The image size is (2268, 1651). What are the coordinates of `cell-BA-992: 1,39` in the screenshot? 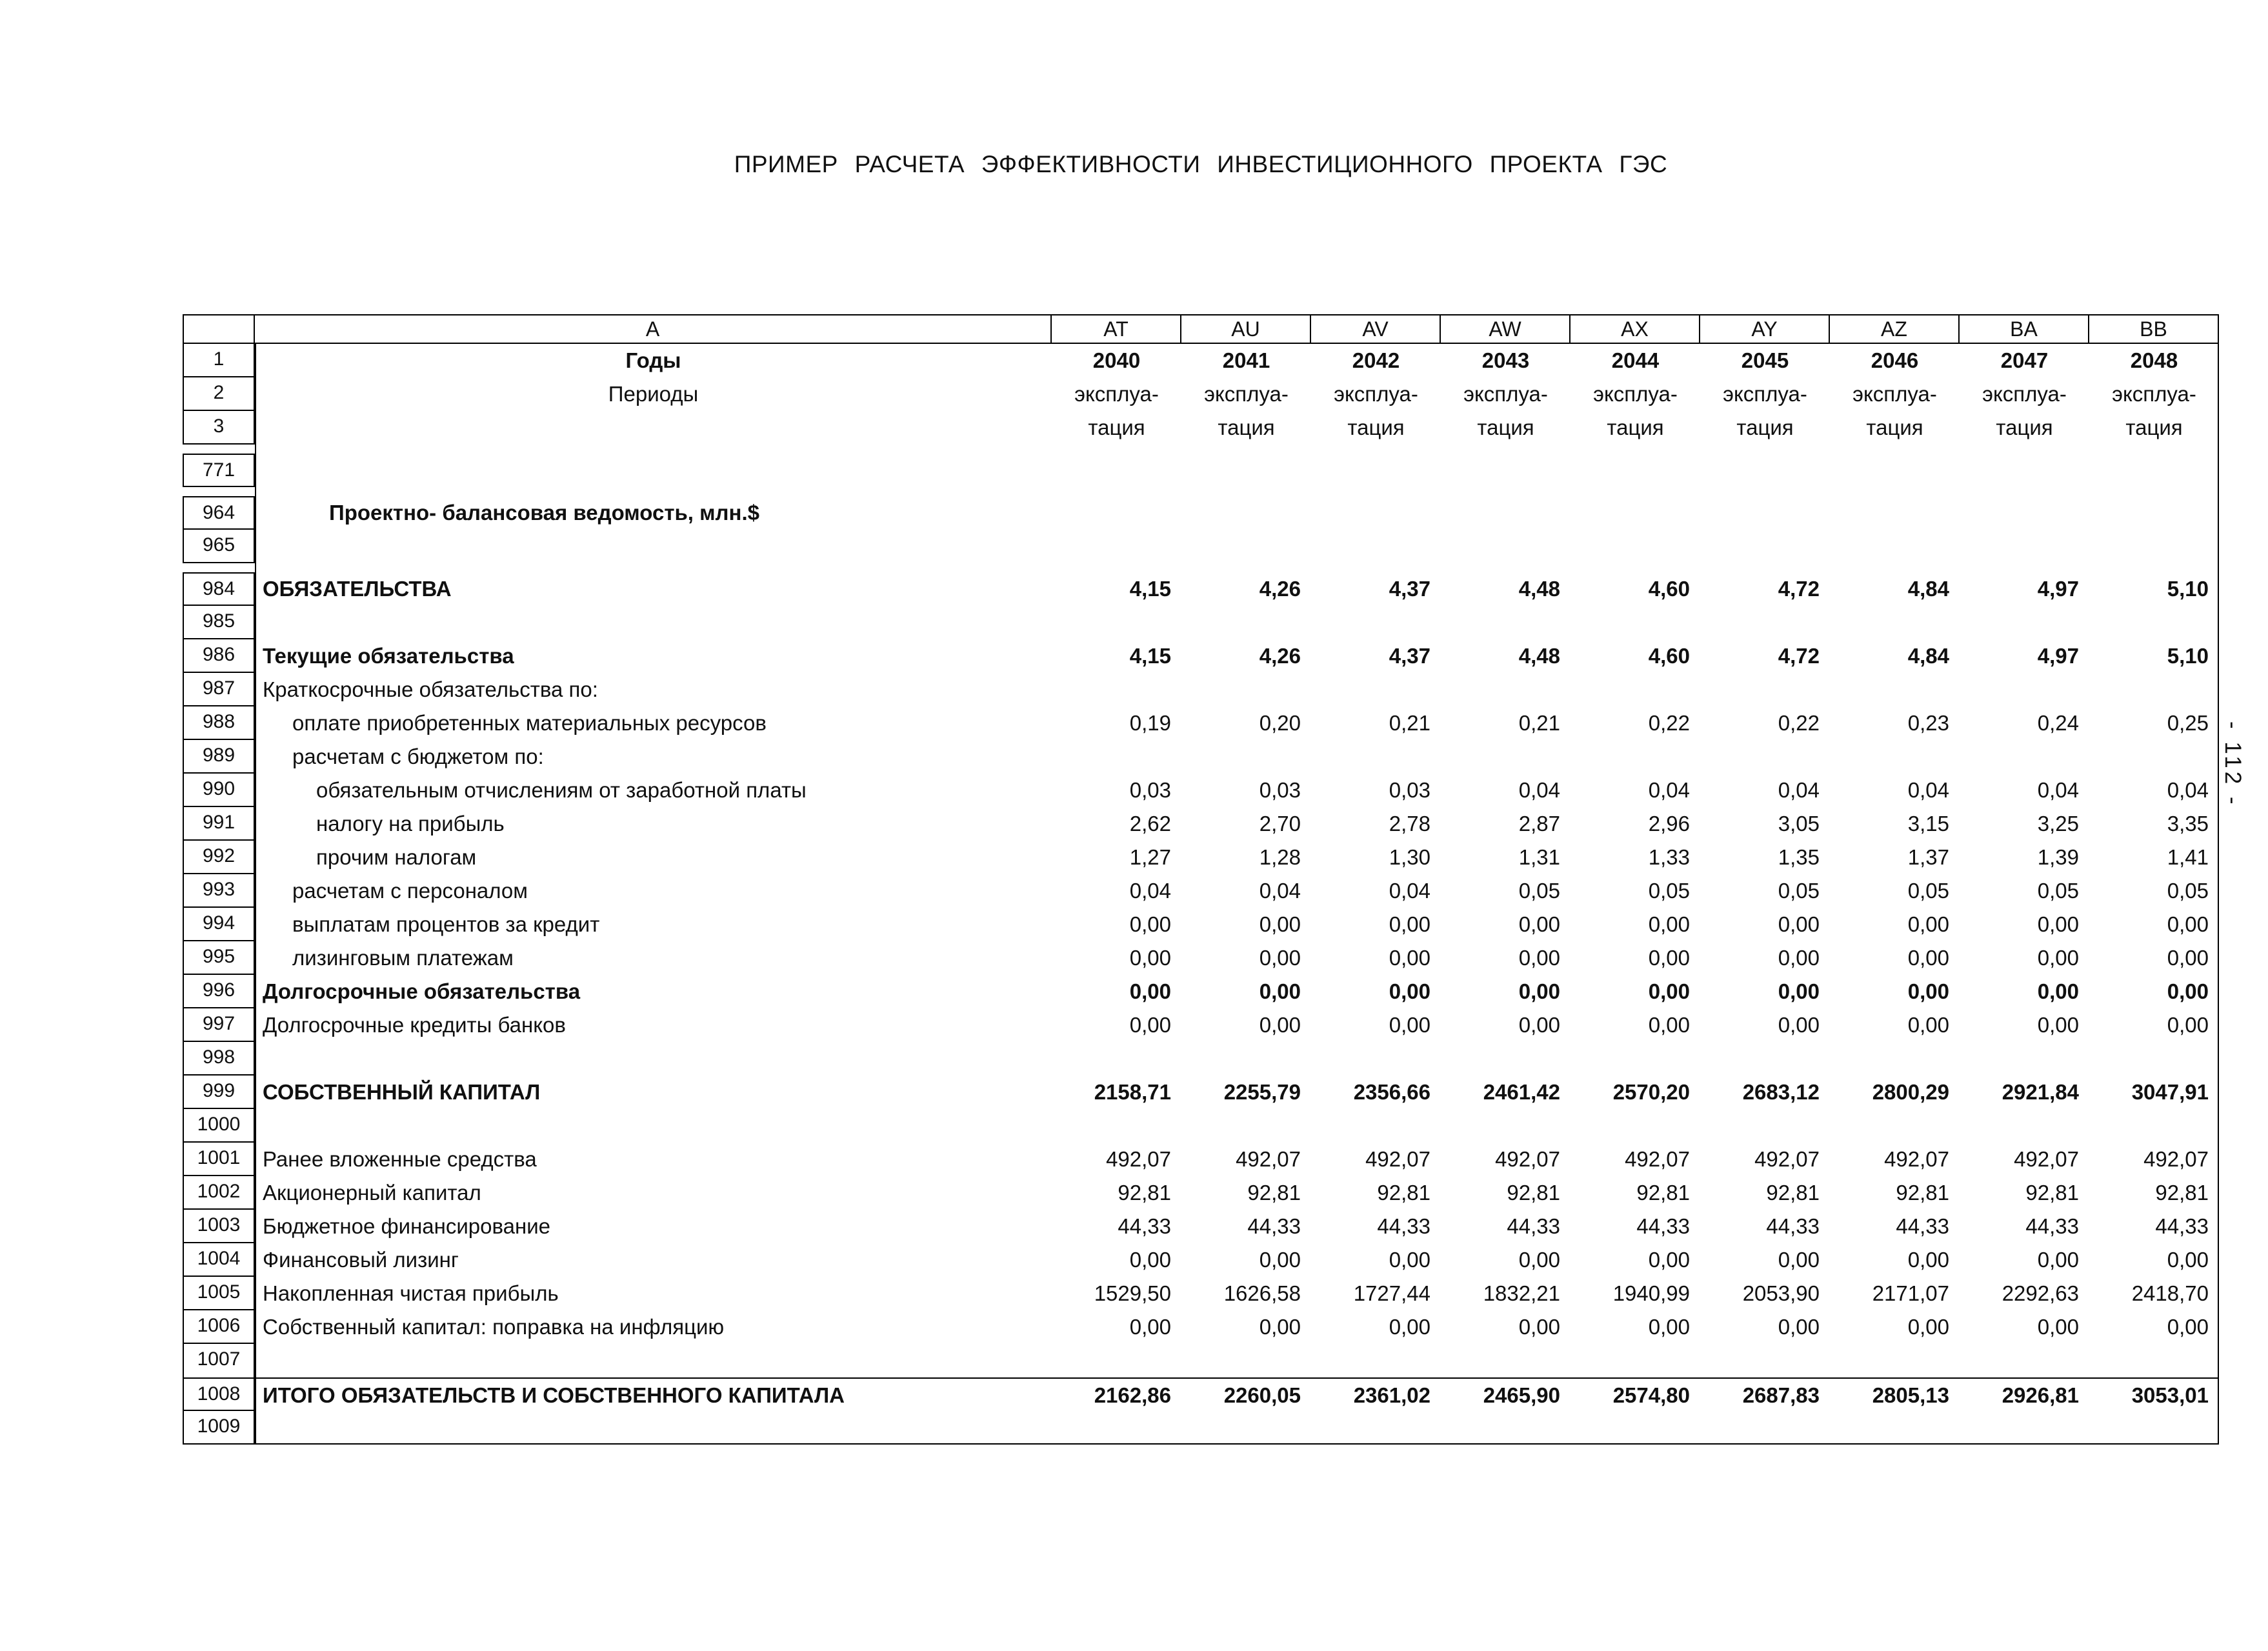 It's located at (2058, 857).